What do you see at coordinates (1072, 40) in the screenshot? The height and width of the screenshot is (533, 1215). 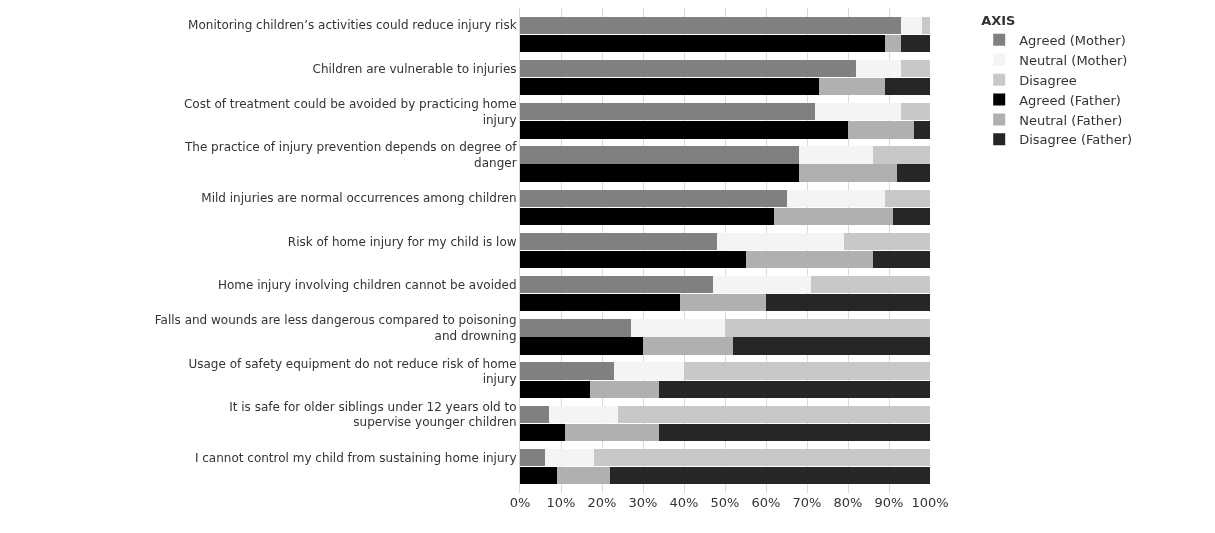 I see `legend-label: Agreed (Mother)` at bounding box center [1072, 40].